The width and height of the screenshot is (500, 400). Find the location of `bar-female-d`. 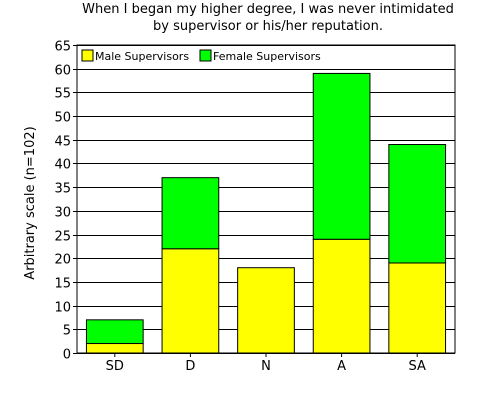

bar-female-d is located at coordinates (190, 213).